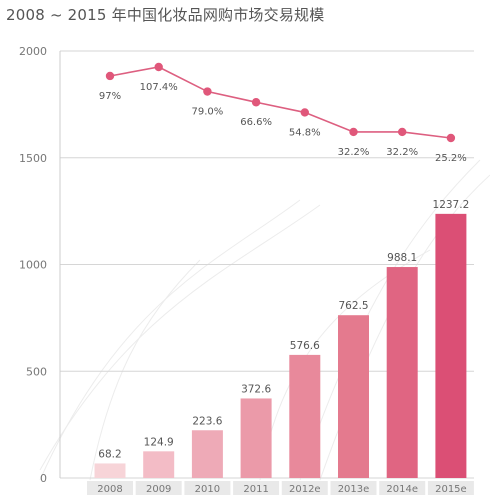 The height and width of the screenshot is (500, 490). What do you see at coordinates (280, 102) in the screenshot?
I see `growth-line` at bounding box center [280, 102].